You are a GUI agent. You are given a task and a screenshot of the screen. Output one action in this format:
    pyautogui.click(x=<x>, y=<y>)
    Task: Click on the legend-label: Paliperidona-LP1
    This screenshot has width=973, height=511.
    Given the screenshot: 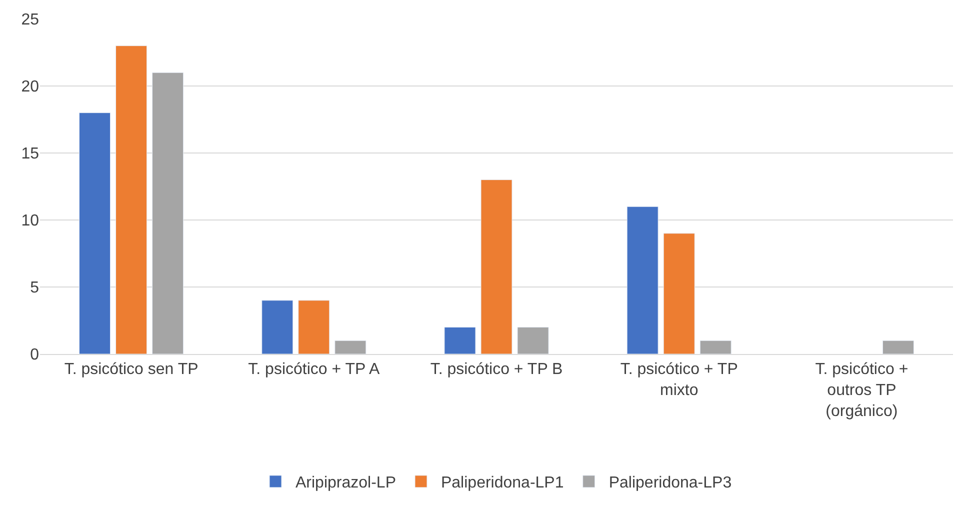 What is the action you would take?
    pyautogui.click(x=502, y=483)
    